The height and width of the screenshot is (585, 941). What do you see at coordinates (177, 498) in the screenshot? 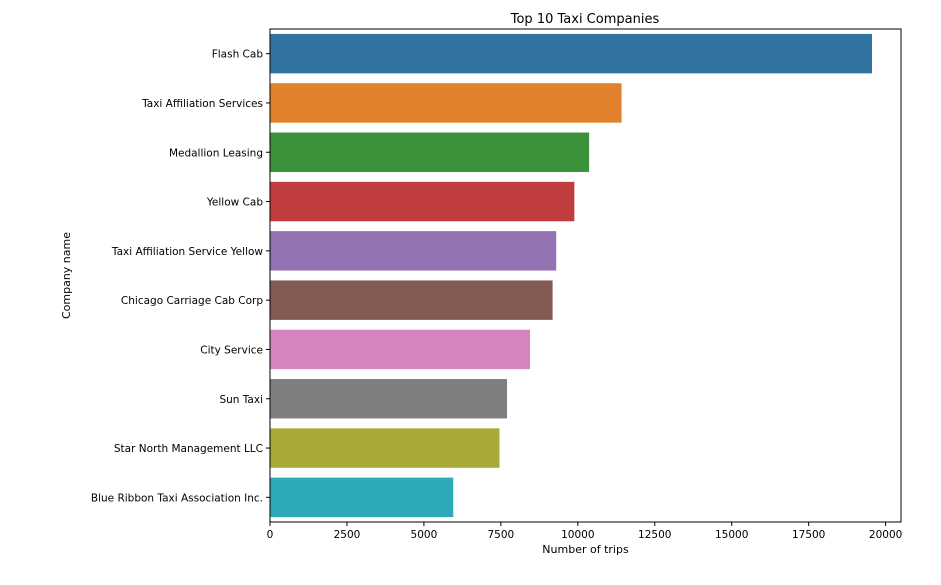
I see `y-tick-label: Blue Ribbon Taxi Association Inc.` at bounding box center [177, 498].